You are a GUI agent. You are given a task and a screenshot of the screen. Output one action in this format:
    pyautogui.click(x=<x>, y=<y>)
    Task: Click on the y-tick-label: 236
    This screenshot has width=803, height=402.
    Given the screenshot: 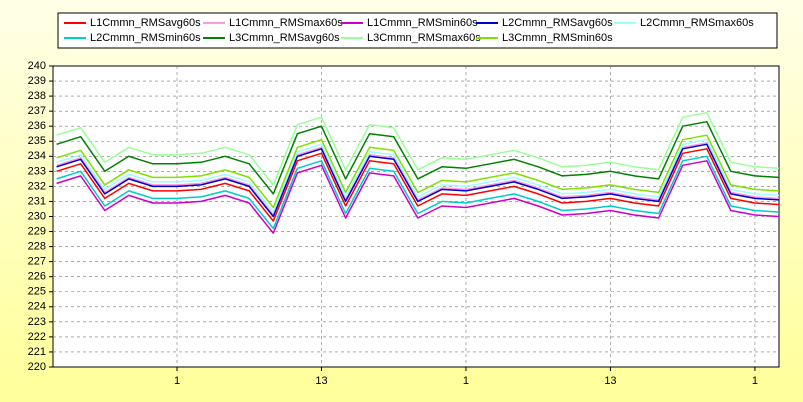 What is the action you would take?
    pyautogui.click(x=37, y=126)
    